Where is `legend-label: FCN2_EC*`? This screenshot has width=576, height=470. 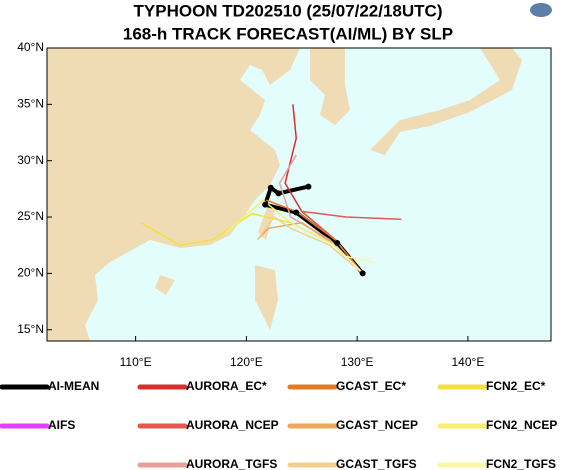
legend-label: FCN2_EC* is located at coordinates (516, 386).